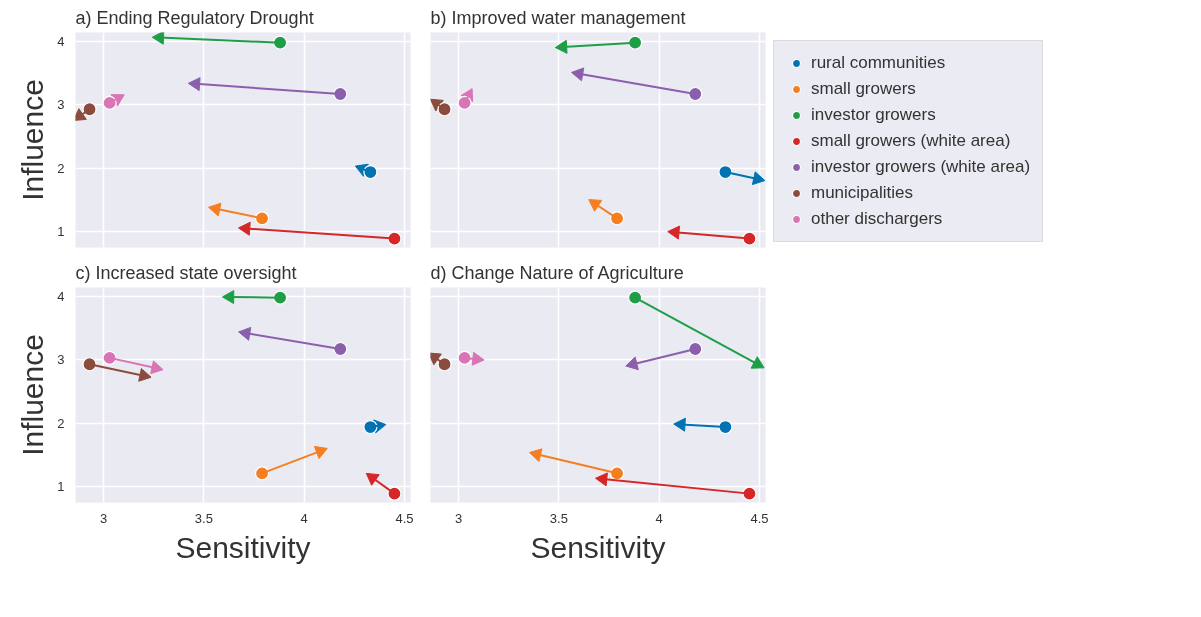 This screenshot has height=617, width=1201. I want to click on chart-title: d) Change Nature of Agriculture, so click(557, 272).